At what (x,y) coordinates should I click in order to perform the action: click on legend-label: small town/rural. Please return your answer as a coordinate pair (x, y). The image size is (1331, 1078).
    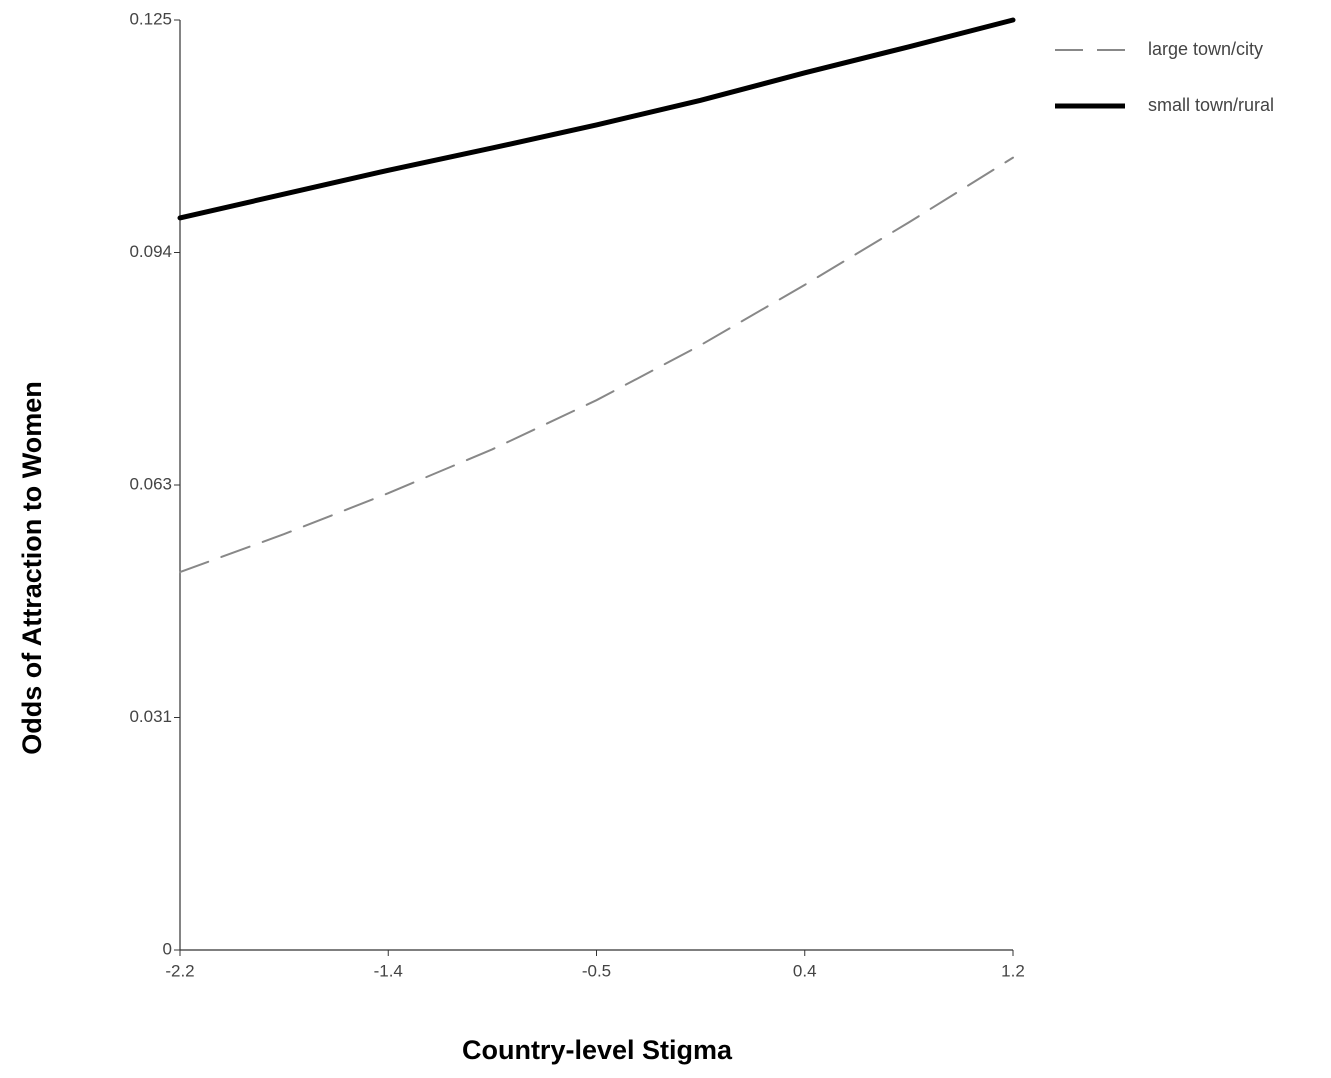
    Looking at the image, I should click on (1211, 105).